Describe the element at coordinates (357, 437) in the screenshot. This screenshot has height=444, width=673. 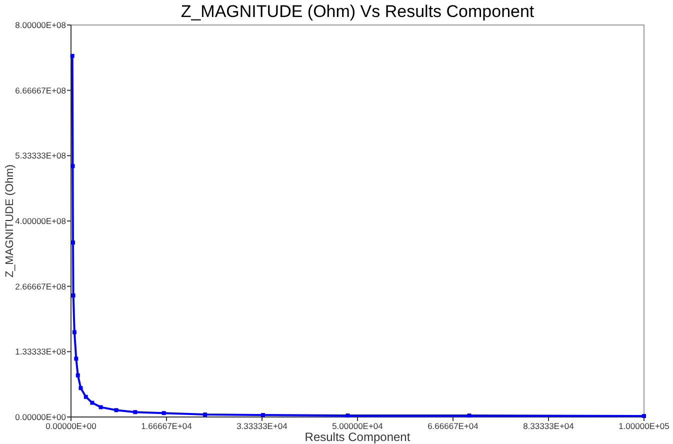
I see `x-axis-title: Results Component` at that location.